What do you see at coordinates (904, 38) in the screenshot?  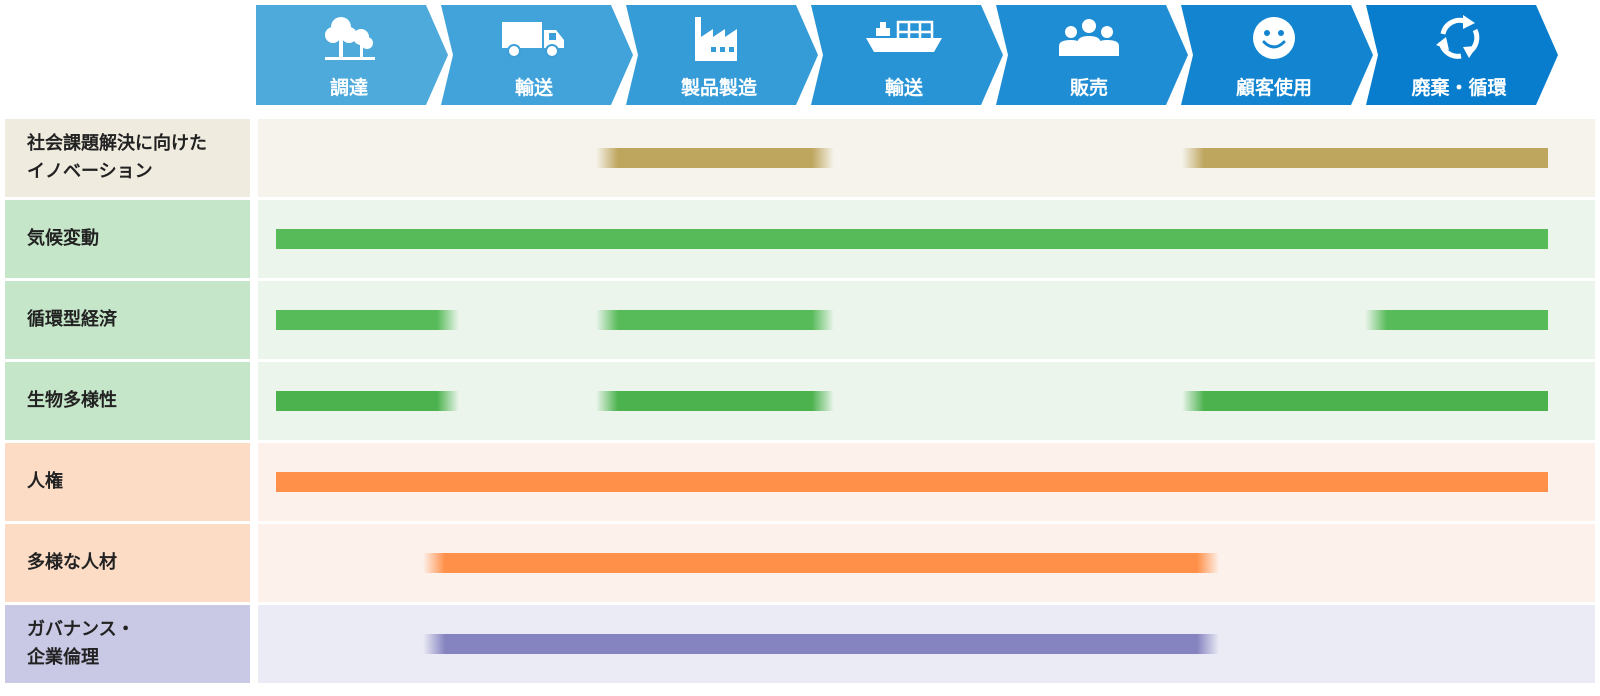 I see `ship-icon` at bounding box center [904, 38].